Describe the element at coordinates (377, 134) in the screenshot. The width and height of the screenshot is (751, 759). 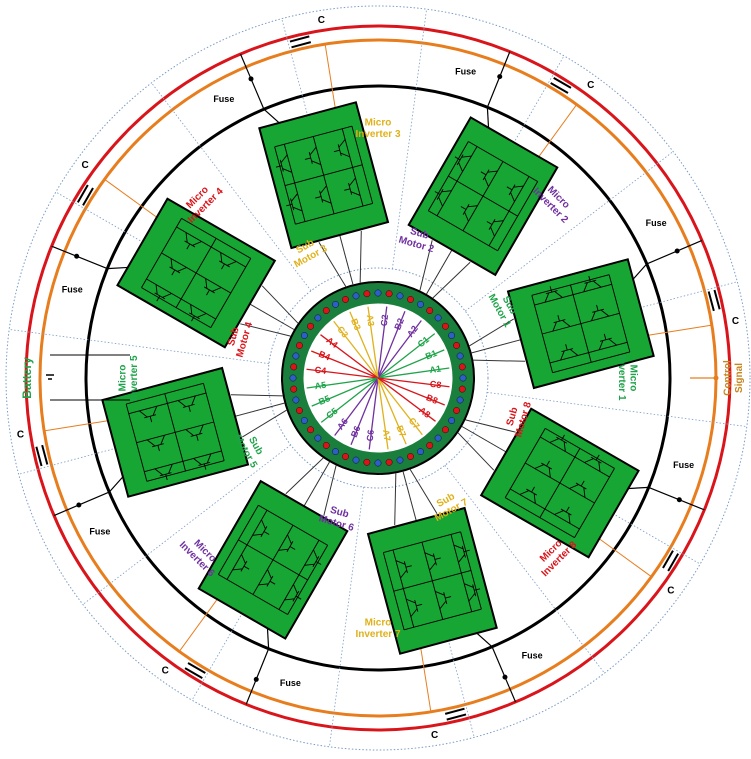
I see `inverter-label-line: Inverter 3` at that location.